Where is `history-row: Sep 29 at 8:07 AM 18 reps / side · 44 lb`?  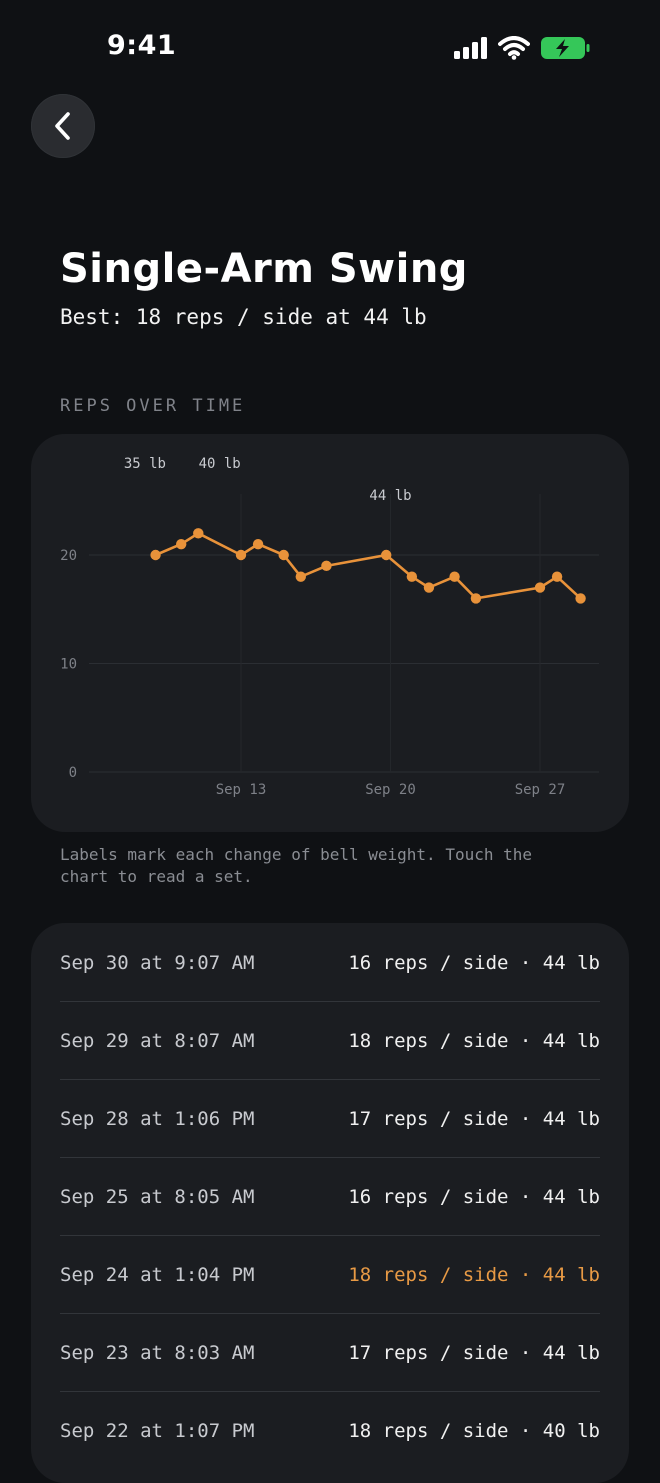 history-row: Sep 29 at 8:07 AM 18 reps / side · 44 lb is located at coordinates (330, 1041).